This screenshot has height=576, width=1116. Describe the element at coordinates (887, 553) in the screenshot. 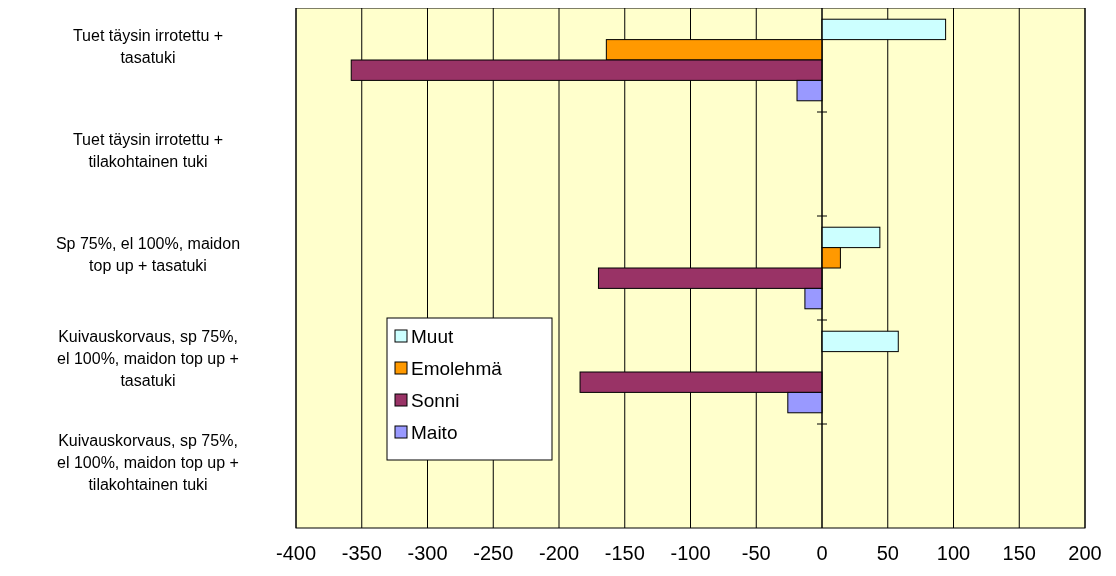

I see `x-tick-label: 50` at that location.